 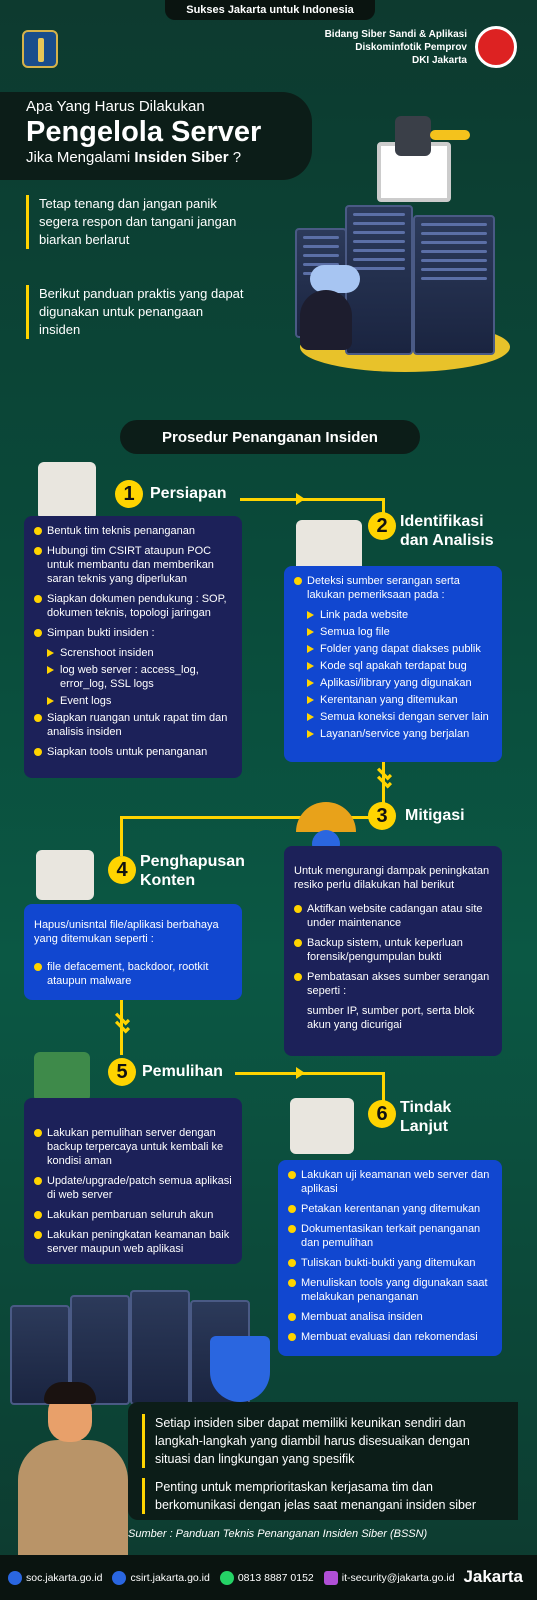 I want to click on step-number-2: 2, so click(x=382, y=526).